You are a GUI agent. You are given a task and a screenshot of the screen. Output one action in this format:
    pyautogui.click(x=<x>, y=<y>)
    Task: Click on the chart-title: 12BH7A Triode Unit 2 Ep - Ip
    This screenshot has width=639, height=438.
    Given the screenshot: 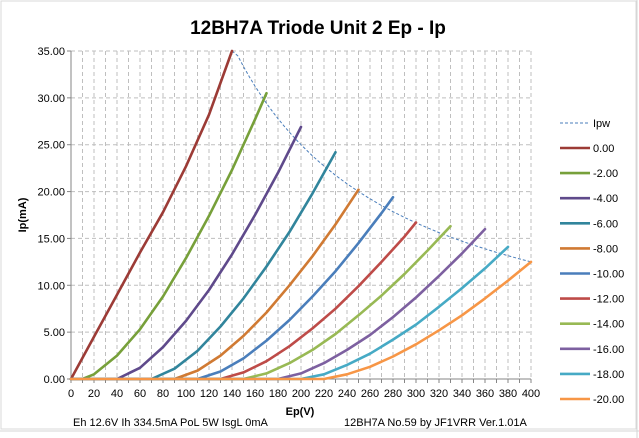 What is the action you would take?
    pyautogui.click(x=318, y=28)
    